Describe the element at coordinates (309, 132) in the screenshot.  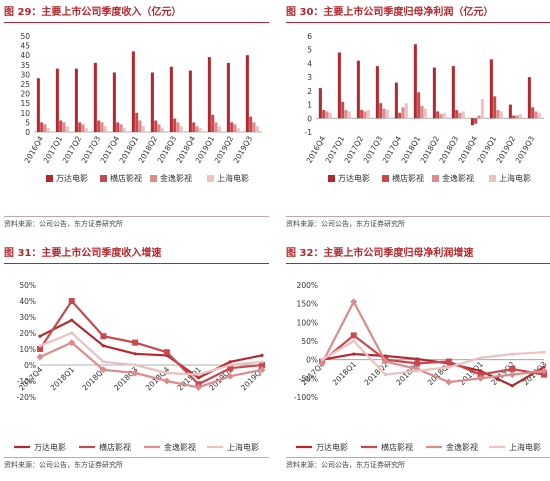
I see `y-tick-label: -1` at that location.